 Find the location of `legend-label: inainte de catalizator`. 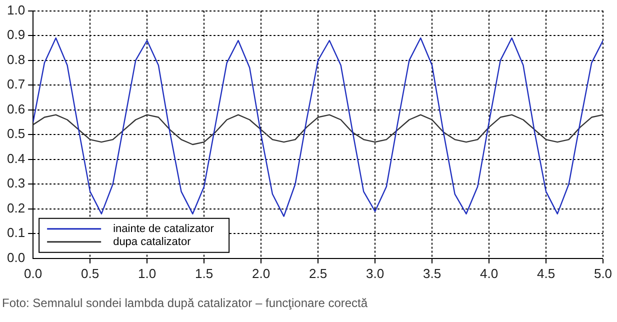

legend-label: inainte de catalizator is located at coordinates (163, 228).